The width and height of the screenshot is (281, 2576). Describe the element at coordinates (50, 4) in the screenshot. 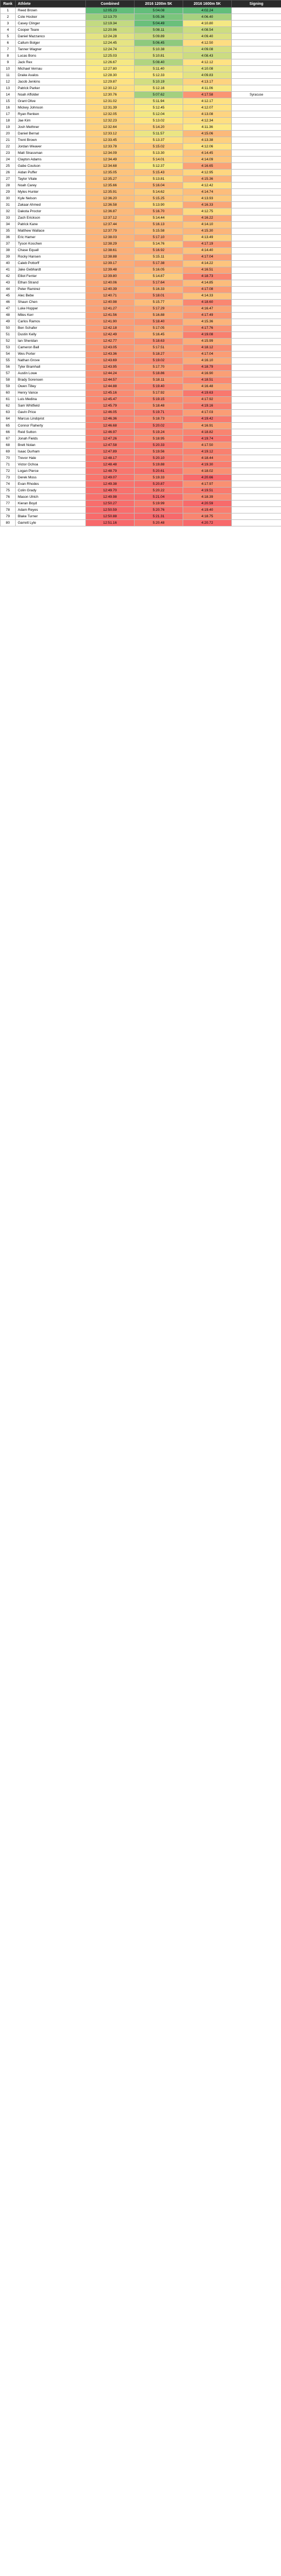

I see `header-athlete: Athlete` at that location.